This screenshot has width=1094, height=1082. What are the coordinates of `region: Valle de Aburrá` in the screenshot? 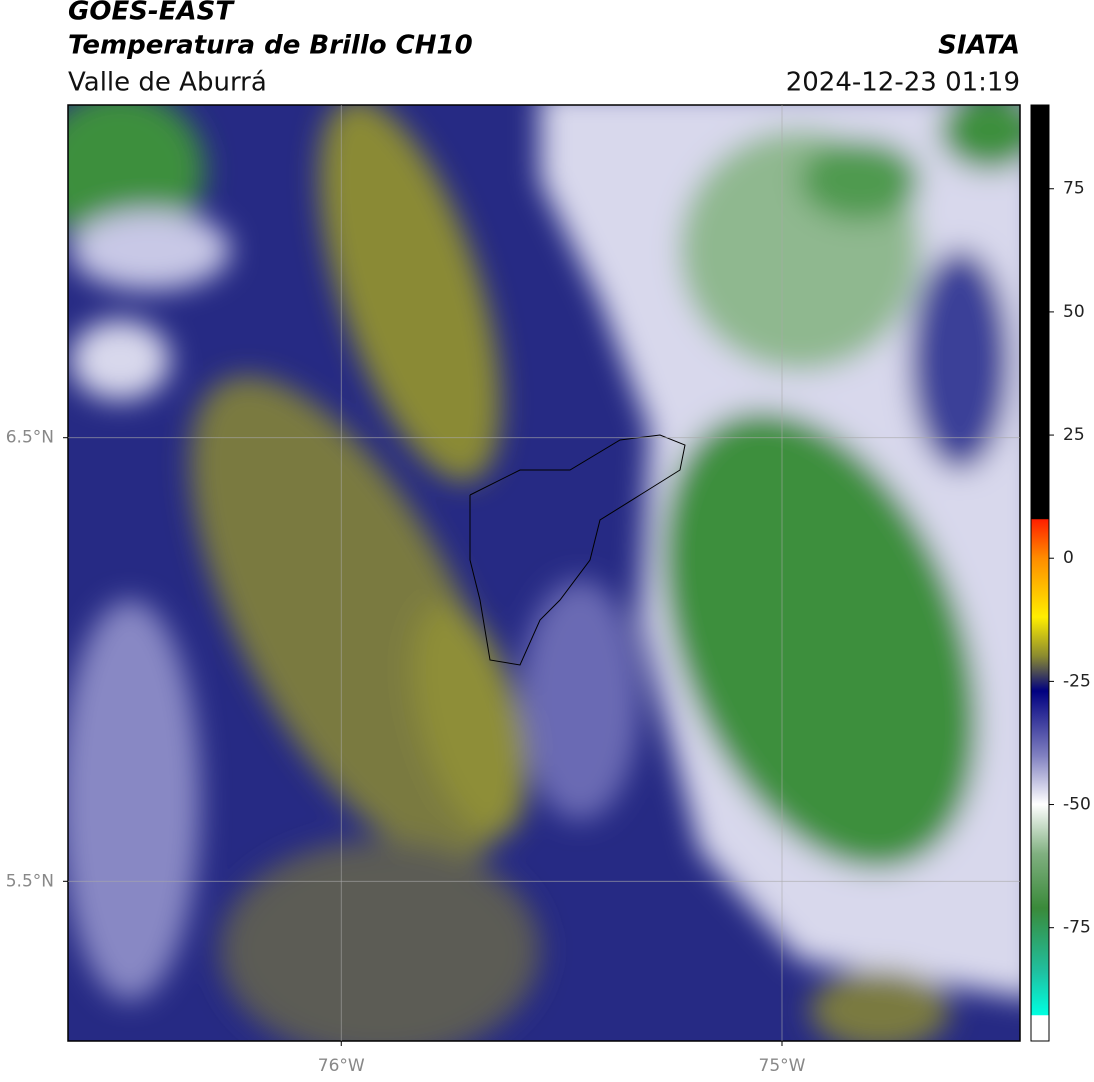 It's located at (167, 83).